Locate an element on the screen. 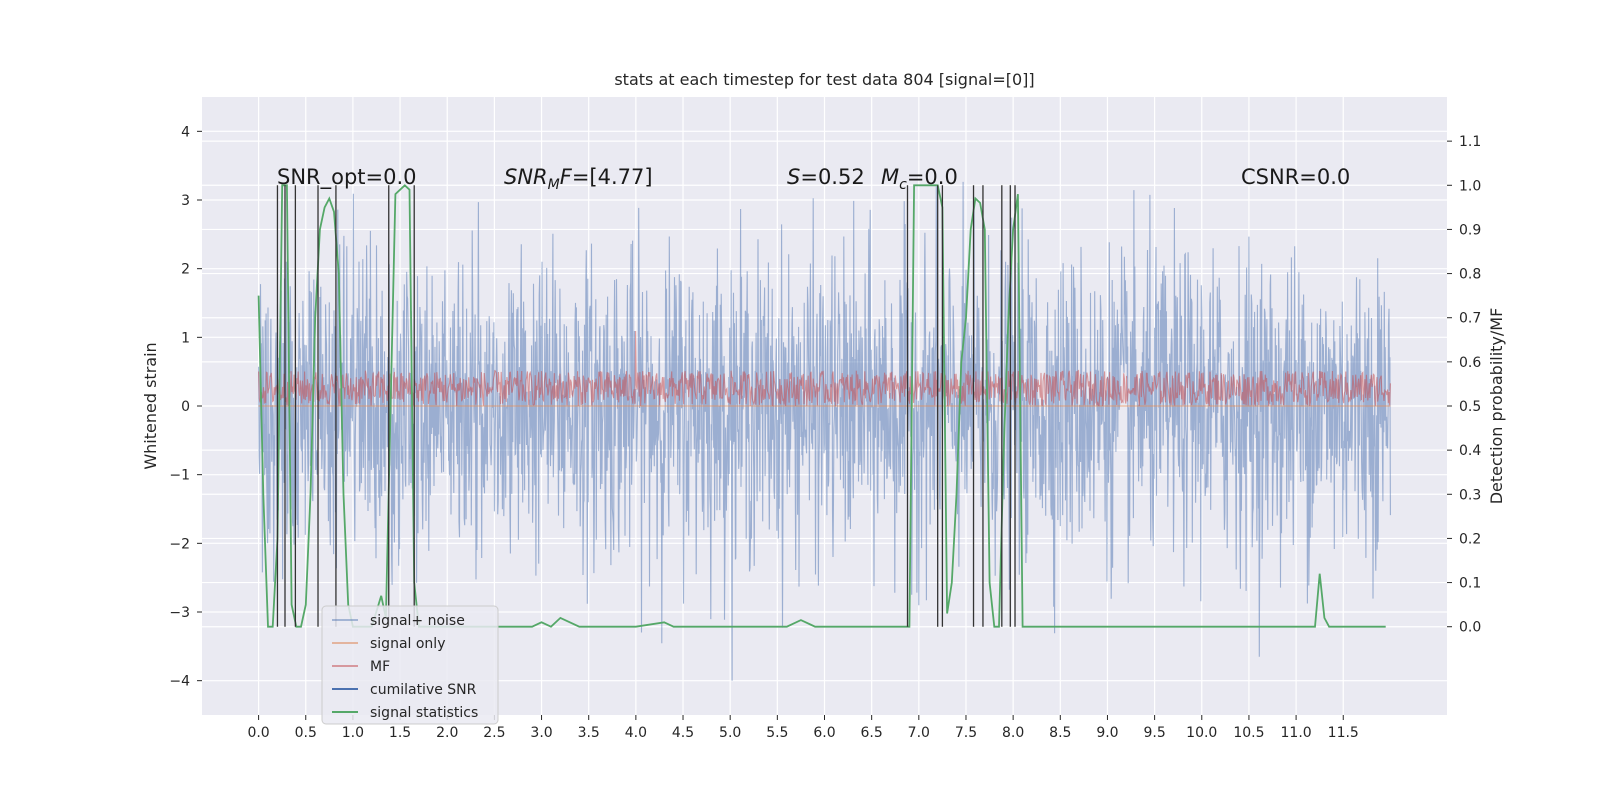 The width and height of the screenshot is (1600, 800). x-tick-label-14: 7.0 is located at coordinates (919, 733).